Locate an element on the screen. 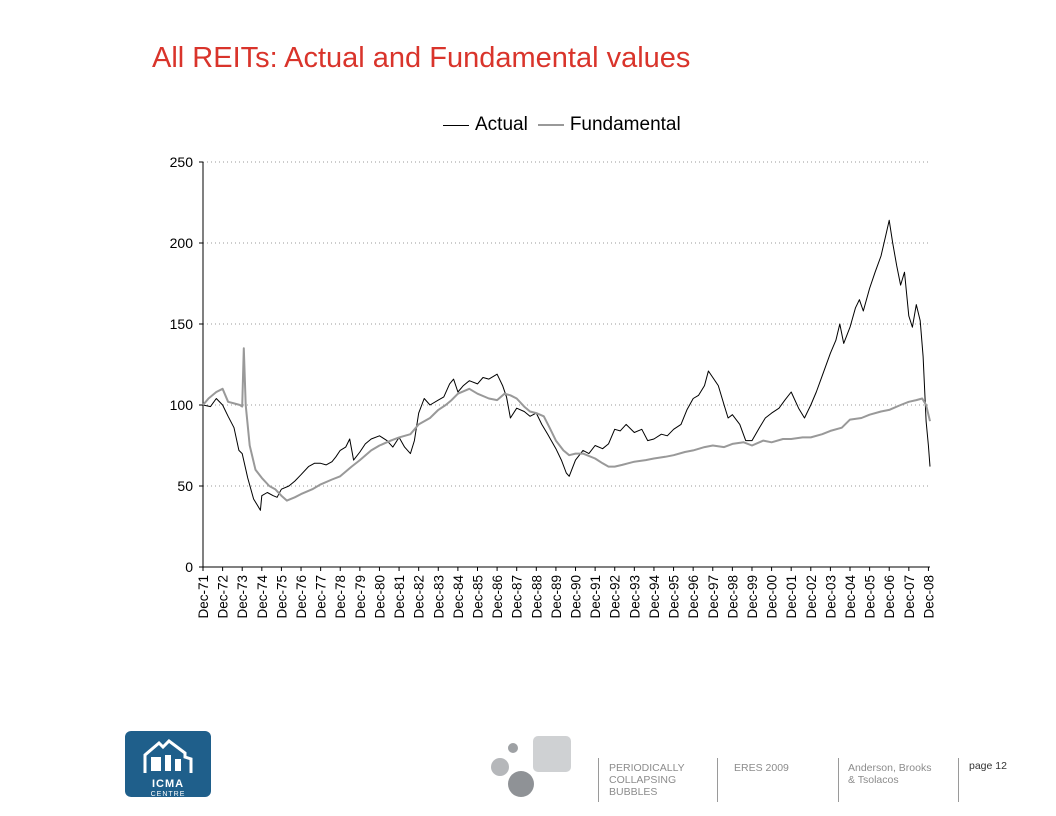 This screenshot has width=1056, height=816. x-tick-label-Dec-98: Dec-98 is located at coordinates (732, 597).